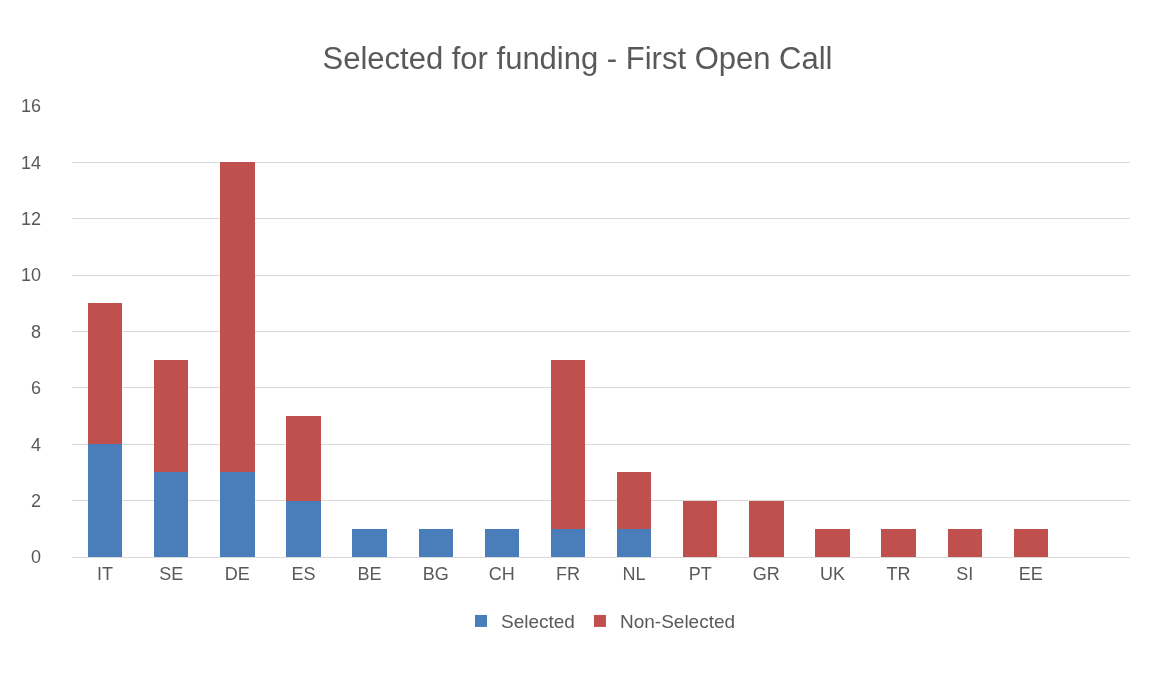  I want to click on y-tick-label: 10, so click(30, 275).